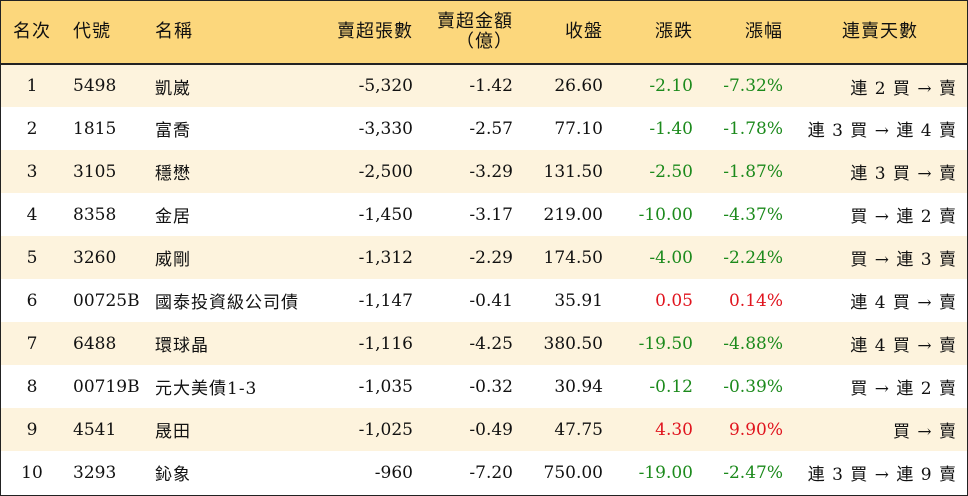 The width and height of the screenshot is (968, 496). What do you see at coordinates (475, 21) in the screenshot?
I see `header-net-sell-amount-line1: 賣超金額` at bounding box center [475, 21].